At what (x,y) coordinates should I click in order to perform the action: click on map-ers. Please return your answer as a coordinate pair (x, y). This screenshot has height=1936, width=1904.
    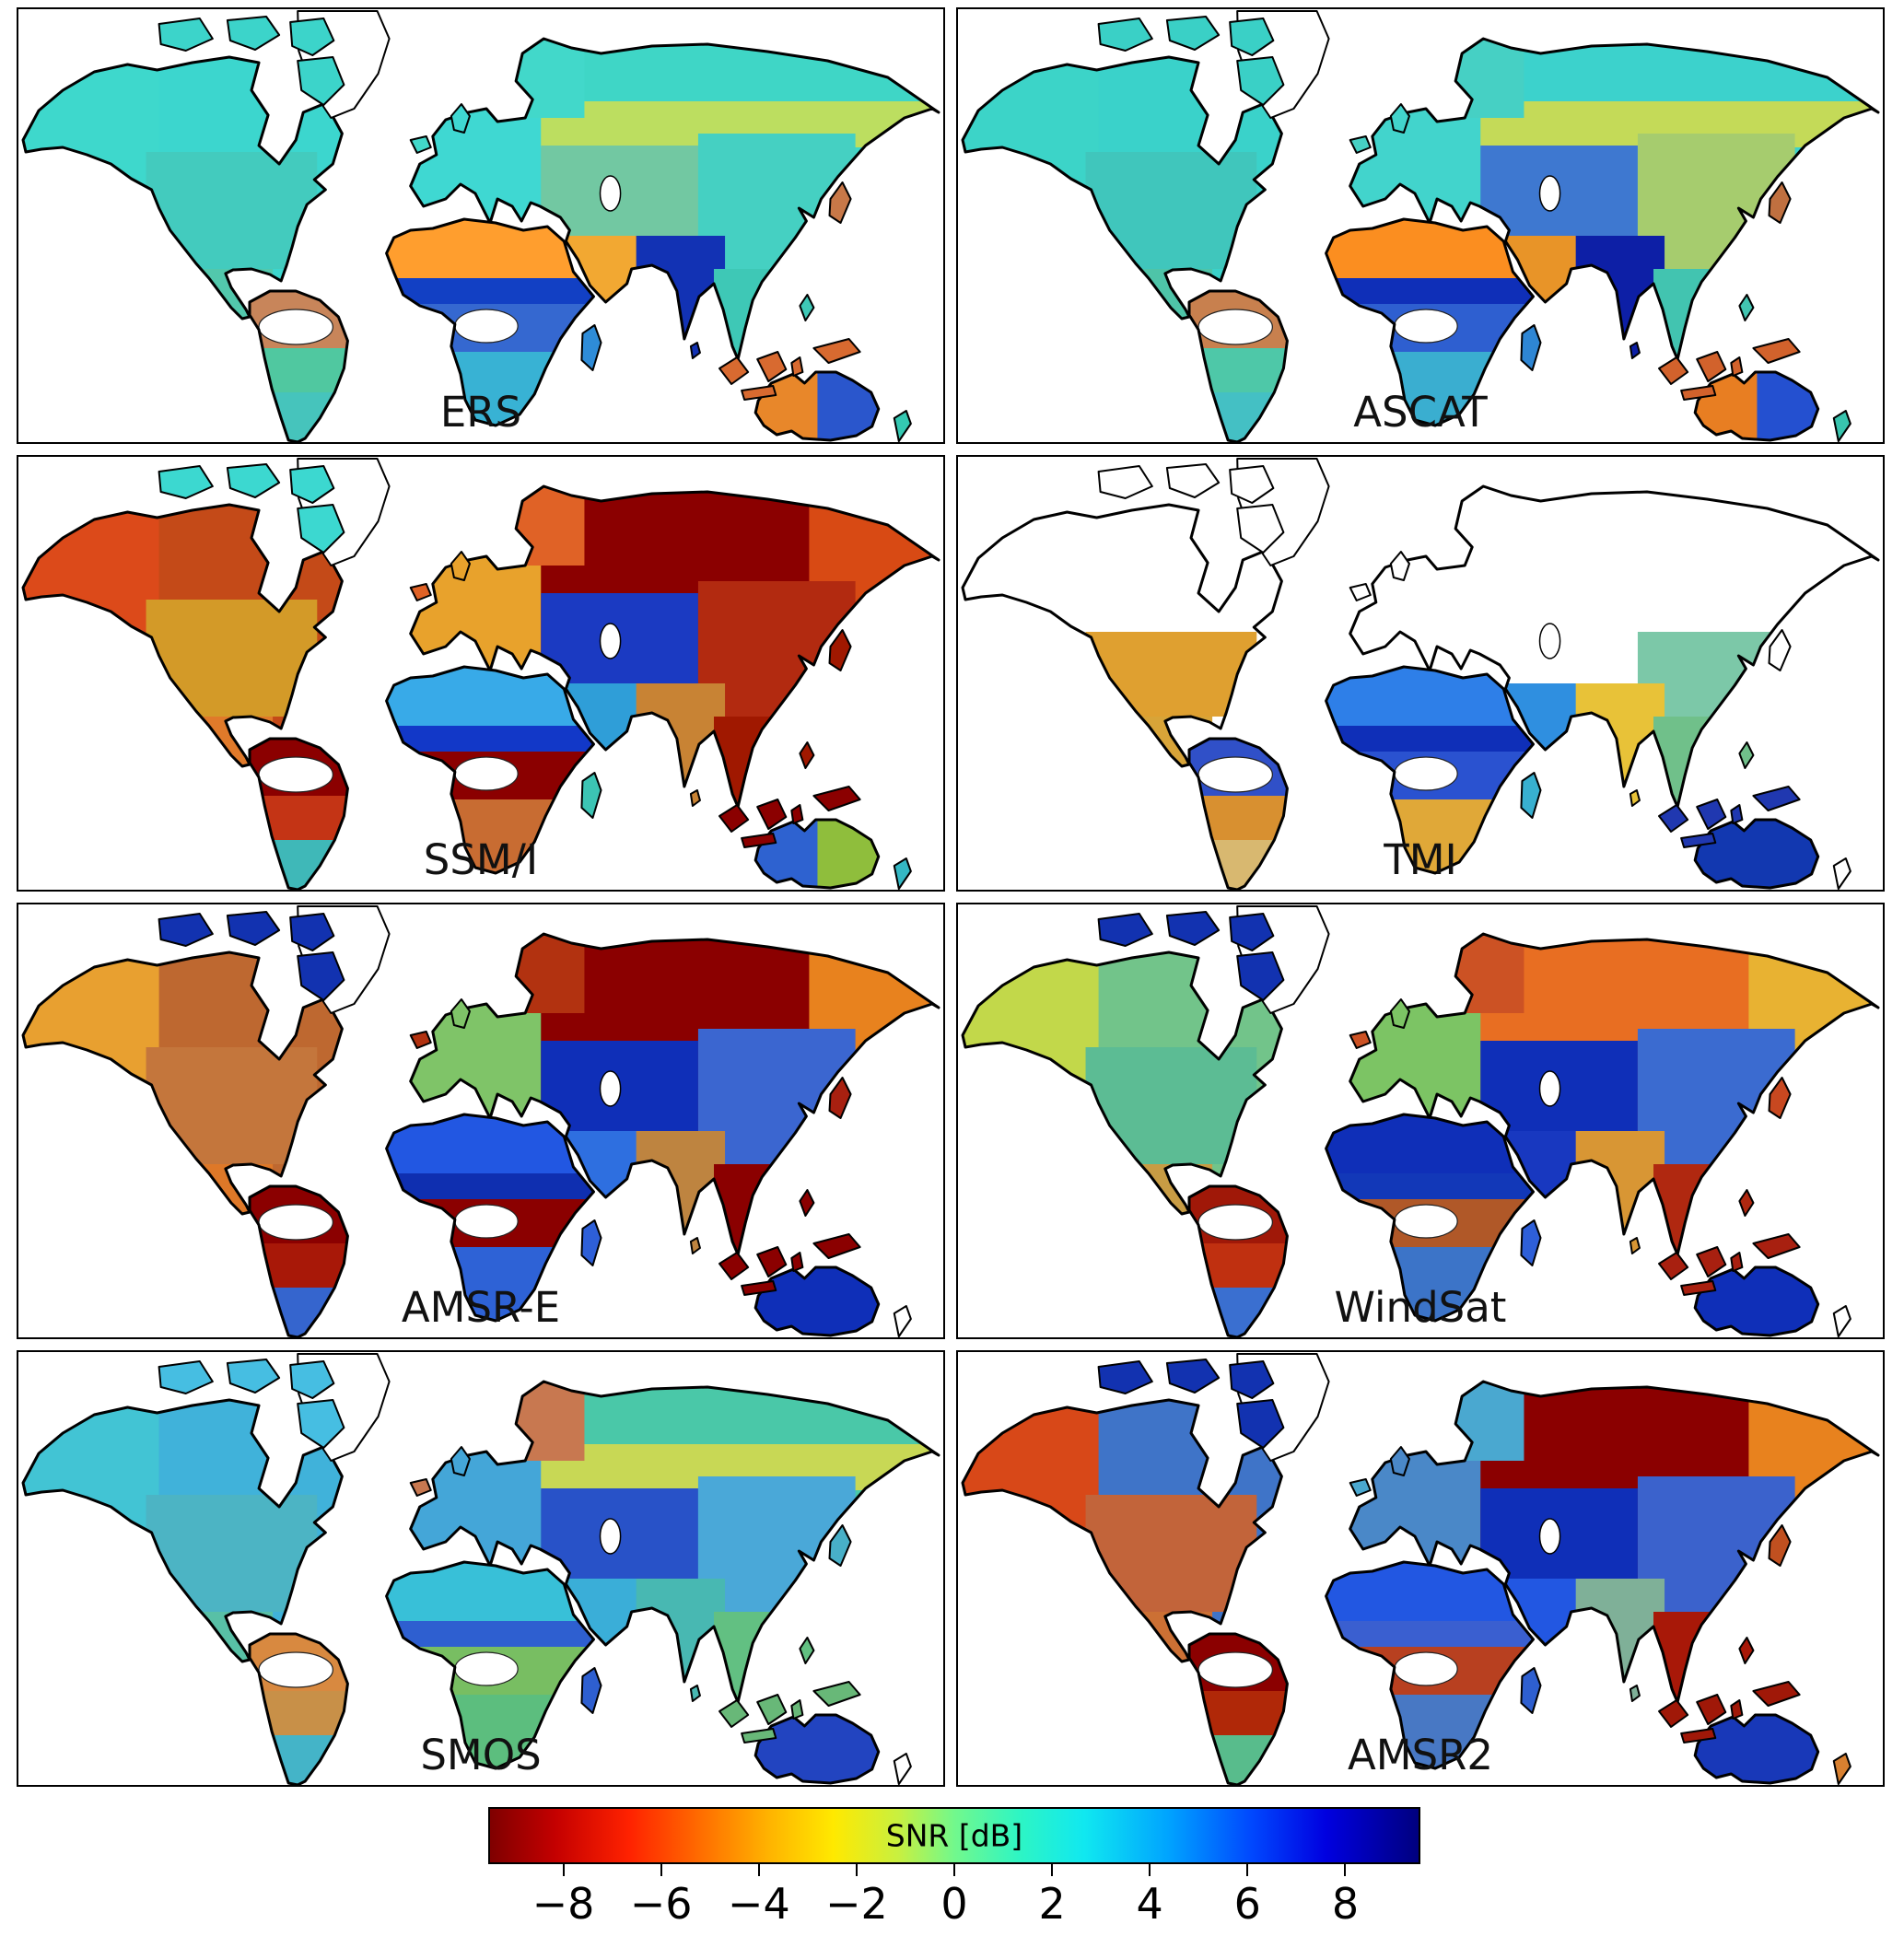
    Looking at the image, I should click on (480, 226).